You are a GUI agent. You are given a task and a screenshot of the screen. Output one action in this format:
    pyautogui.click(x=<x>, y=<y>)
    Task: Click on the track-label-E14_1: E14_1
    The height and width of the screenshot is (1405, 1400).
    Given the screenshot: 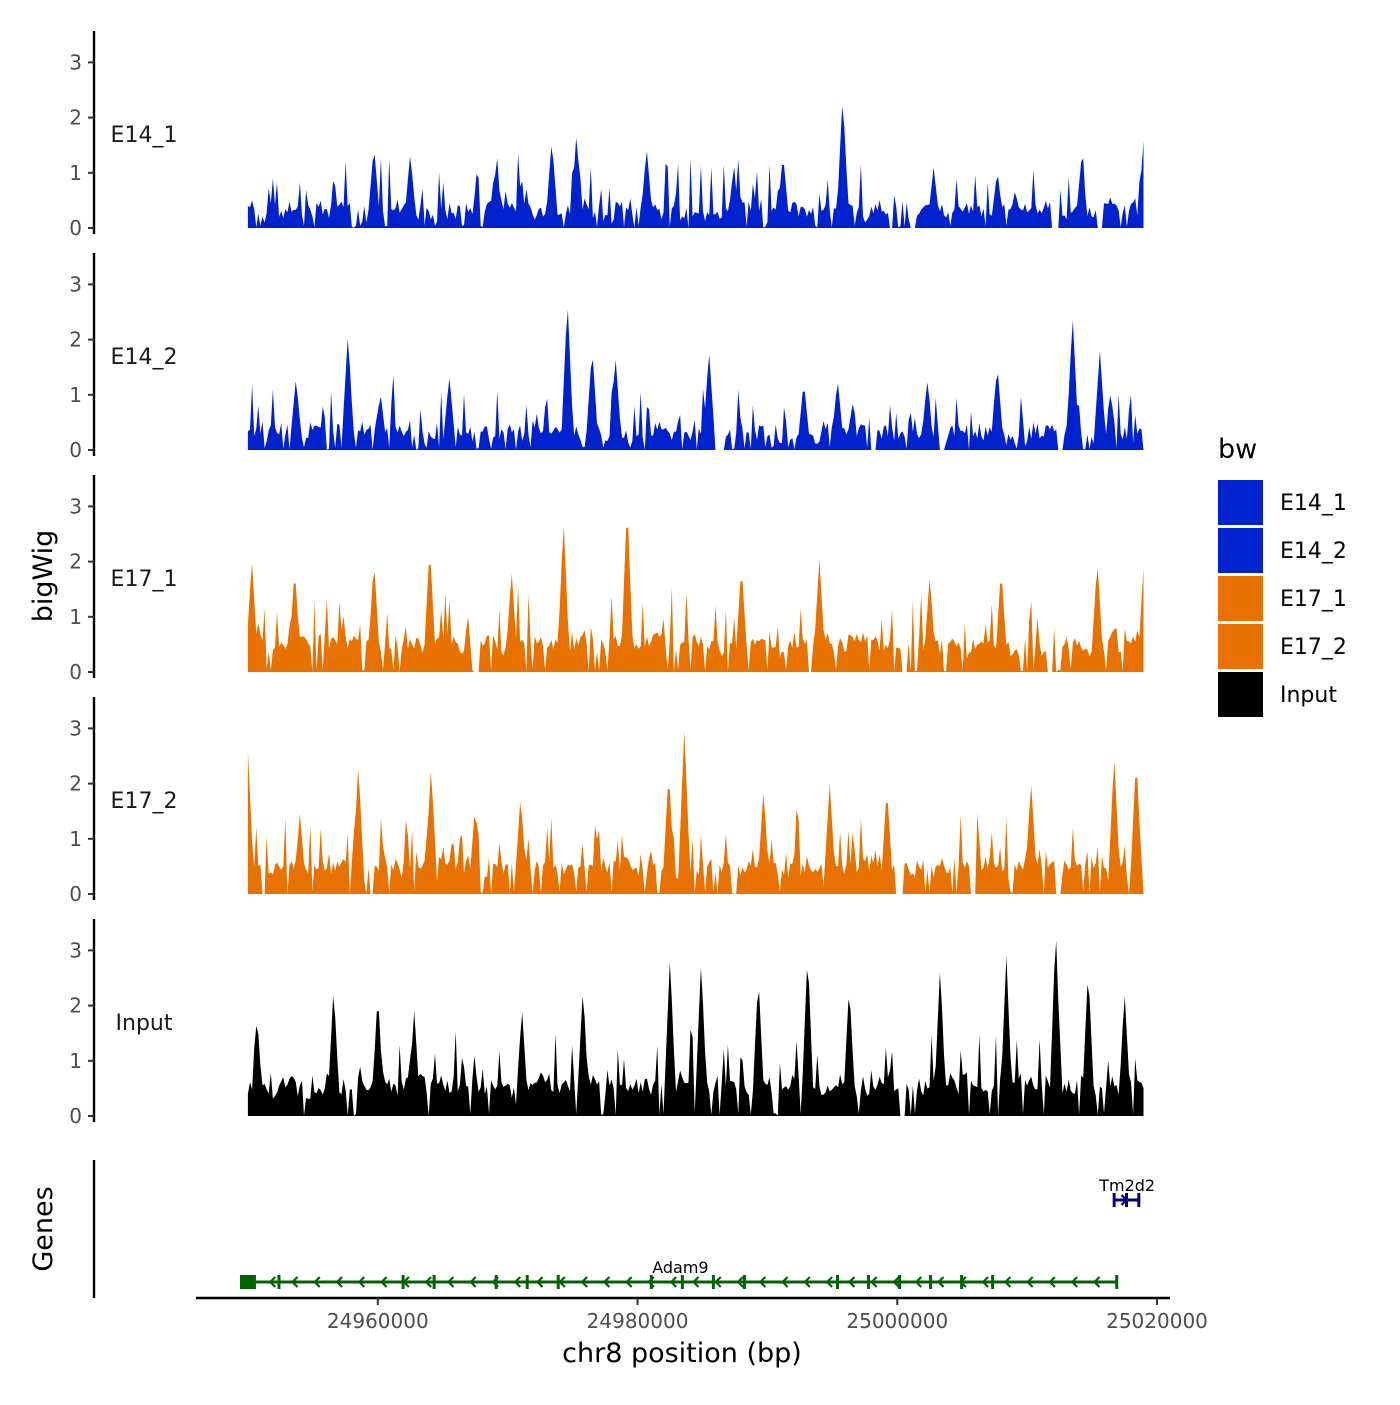 What is the action you would take?
    pyautogui.click(x=144, y=135)
    